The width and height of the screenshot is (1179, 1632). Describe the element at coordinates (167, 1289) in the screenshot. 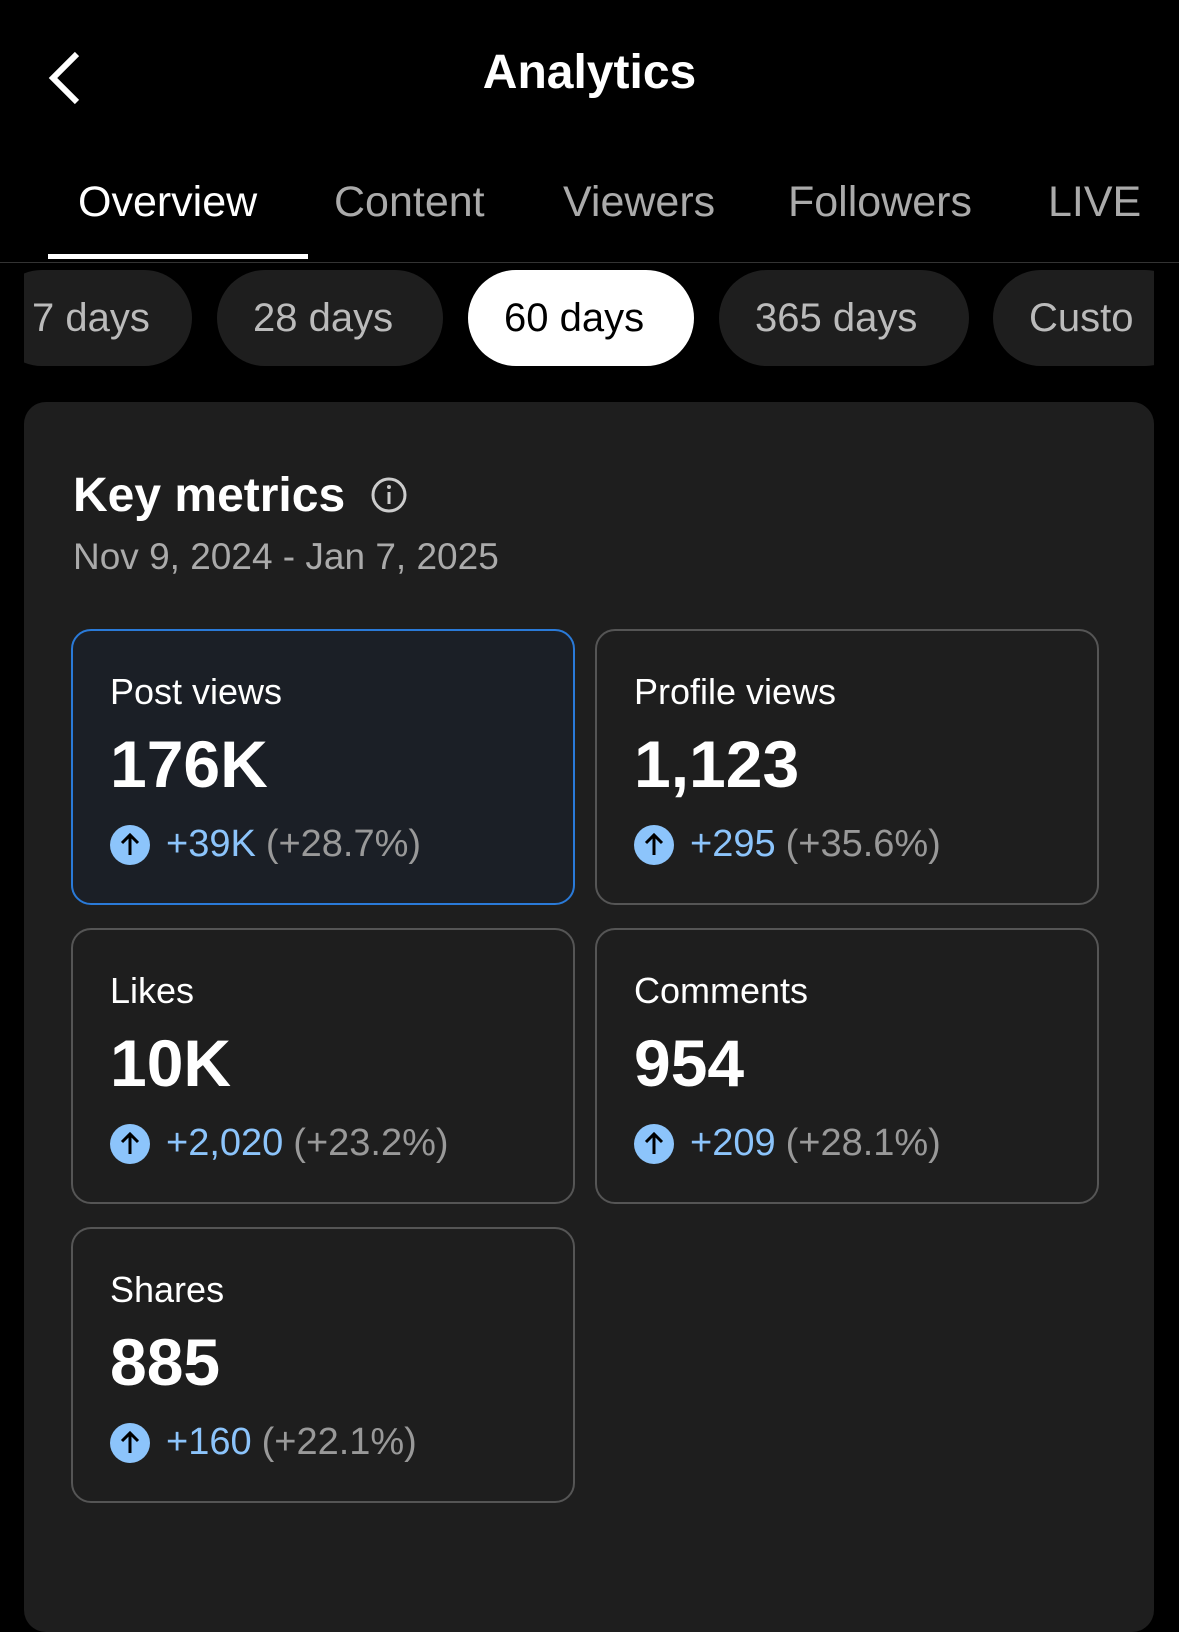

I see `metric-label: Shares` at that location.